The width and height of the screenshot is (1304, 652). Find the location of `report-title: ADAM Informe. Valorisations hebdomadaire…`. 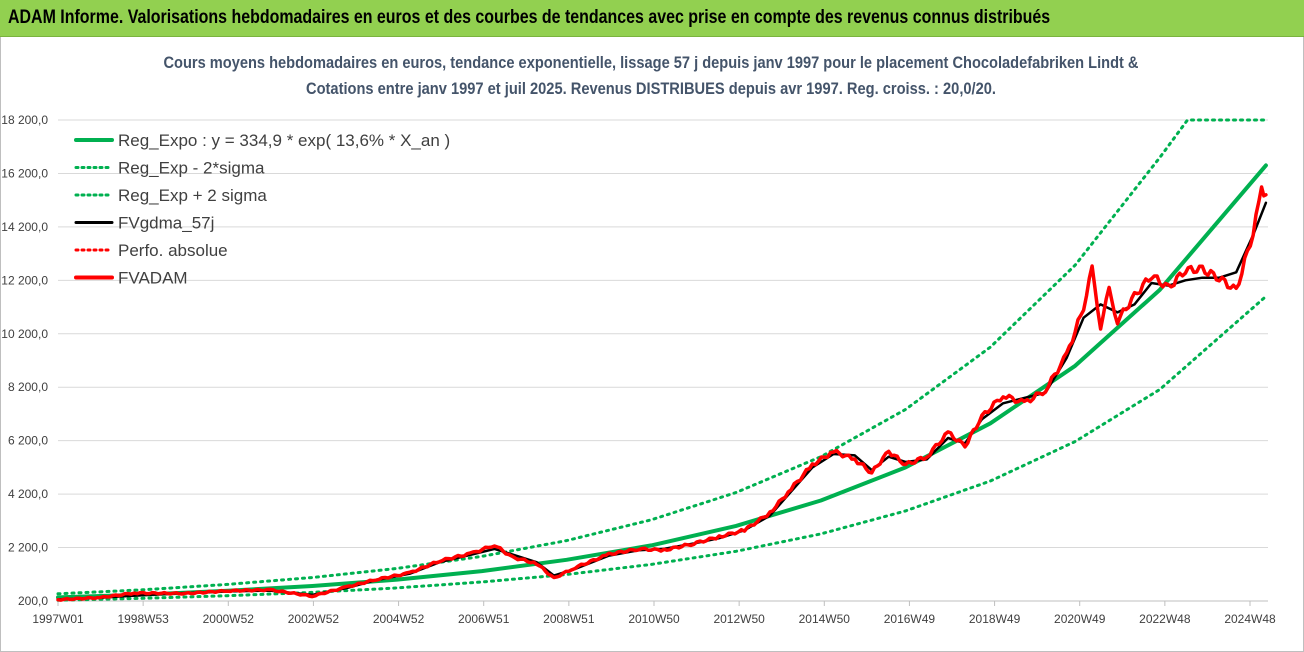

report-title: ADAM Informe. Valorisations hebdomadaire… is located at coordinates (529, 17).